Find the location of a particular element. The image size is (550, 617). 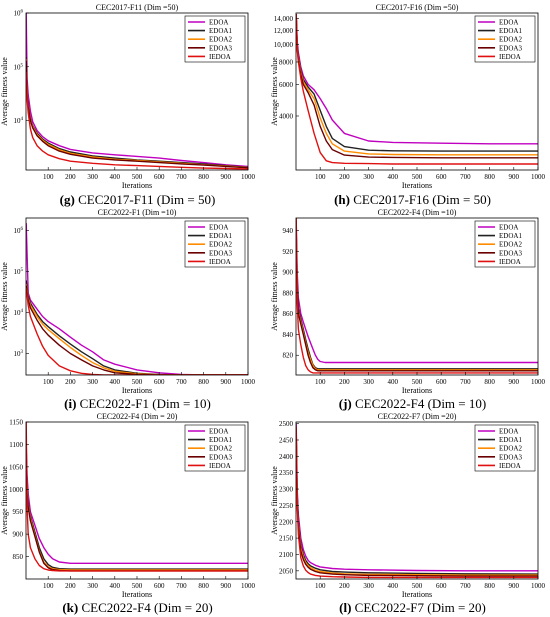

y-tick-label: 1100 is located at coordinates (16, 445).